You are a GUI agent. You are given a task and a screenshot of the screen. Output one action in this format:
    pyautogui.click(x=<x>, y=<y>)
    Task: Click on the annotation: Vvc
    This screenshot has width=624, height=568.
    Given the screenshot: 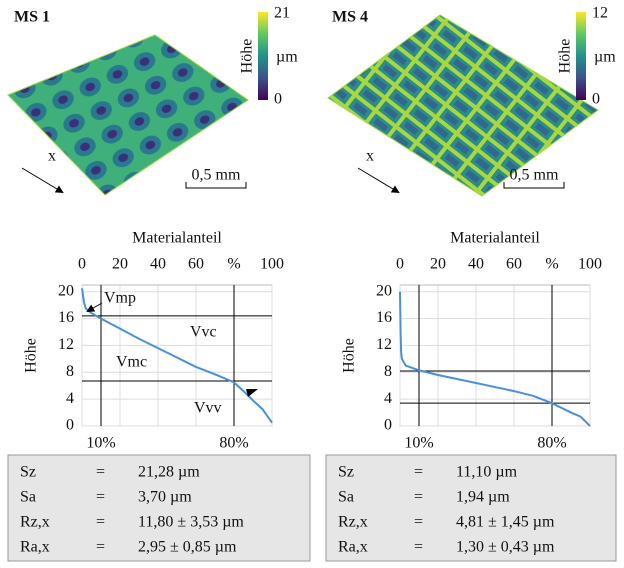 What is the action you would take?
    pyautogui.click(x=203, y=332)
    